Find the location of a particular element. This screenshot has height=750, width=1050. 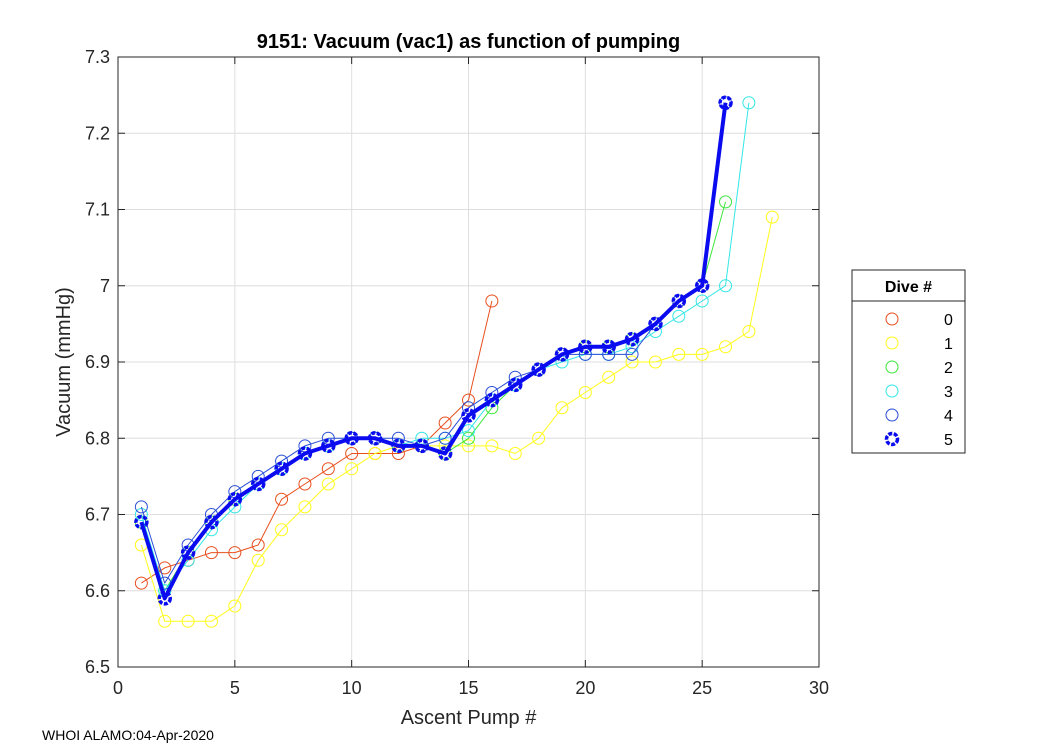

y-tick-label: 6.6 is located at coordinates (97, 591).